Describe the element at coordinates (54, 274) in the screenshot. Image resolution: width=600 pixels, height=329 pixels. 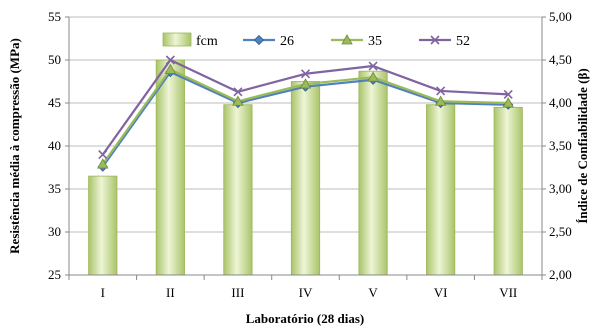
I see `y-tick-label: 25` at that location.